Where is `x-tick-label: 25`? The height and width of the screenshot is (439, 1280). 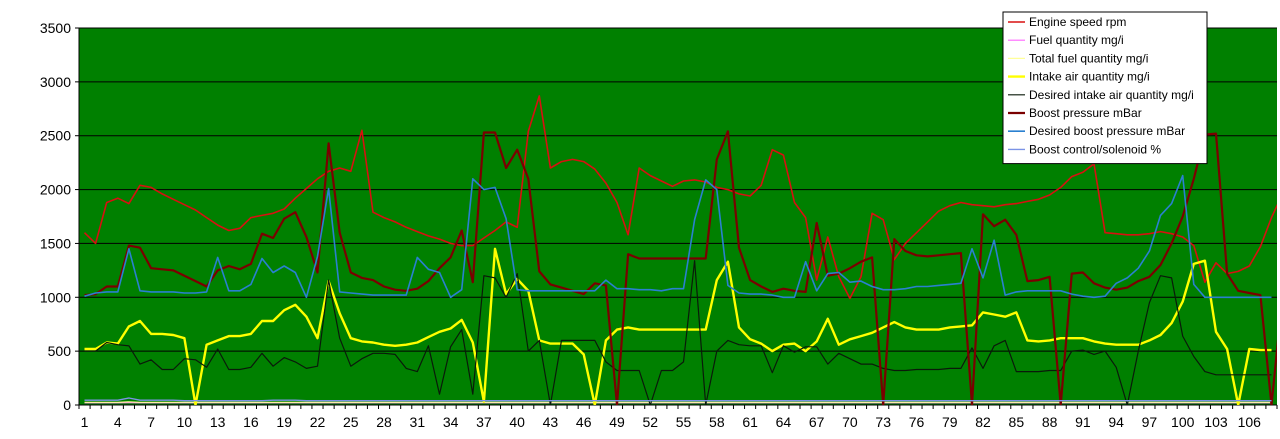 x-tick-label: 25 is located at coordinates (351, 422).